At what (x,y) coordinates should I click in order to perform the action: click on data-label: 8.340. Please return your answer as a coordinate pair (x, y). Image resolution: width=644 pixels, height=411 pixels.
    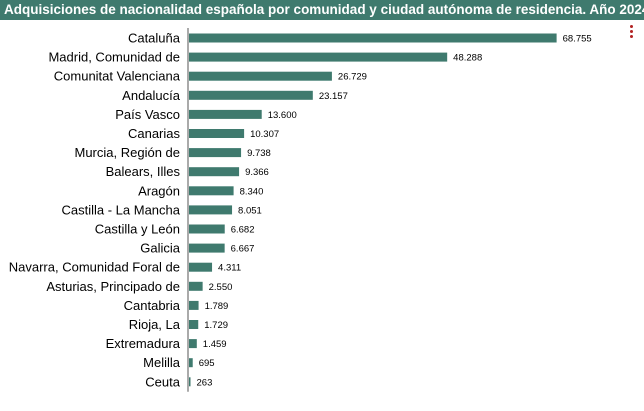
    Looking at the image, I should click on (252, 191).